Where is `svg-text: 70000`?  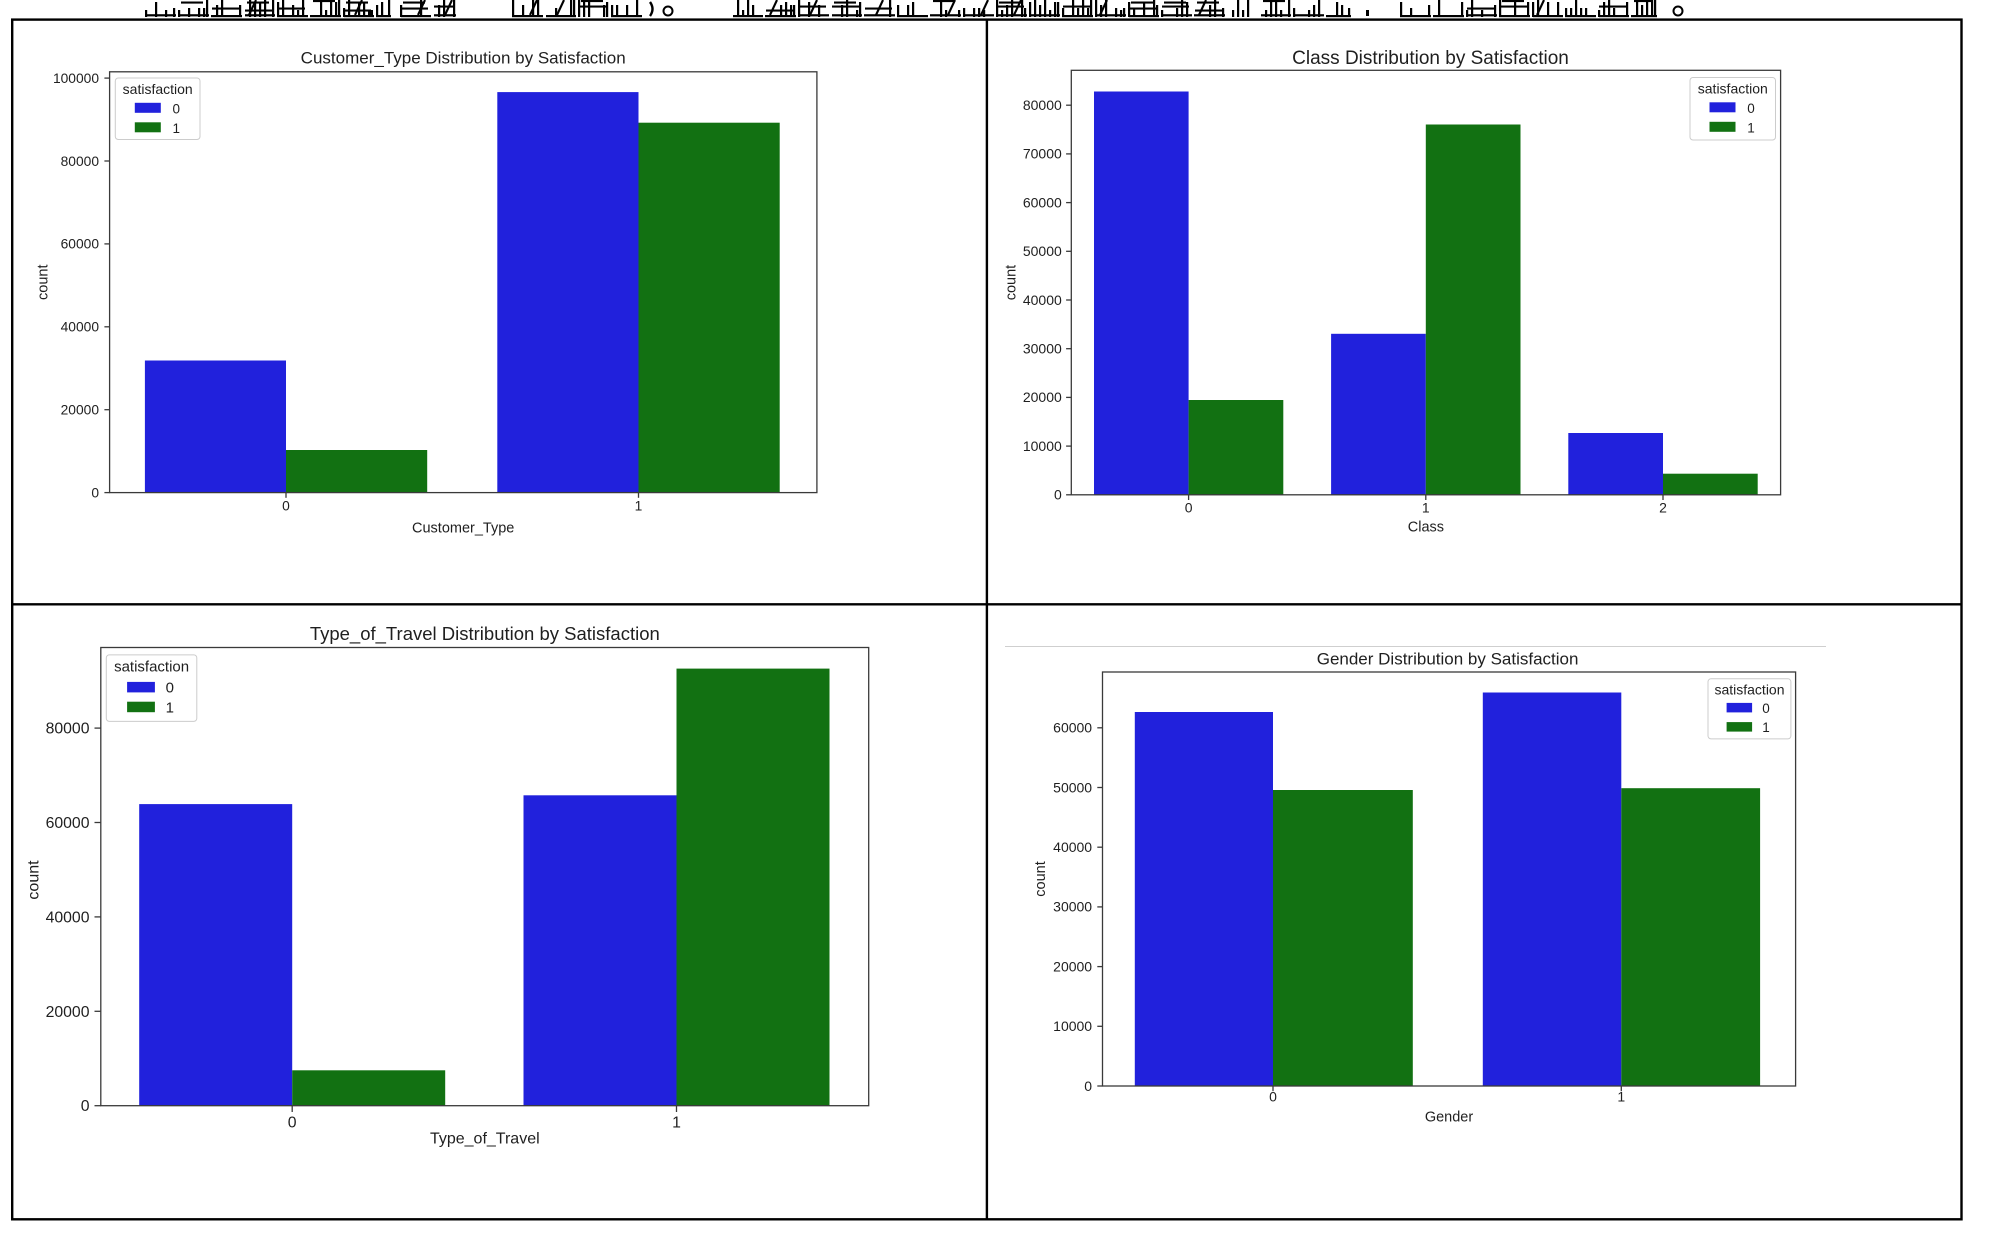 svg-text: 70000 is located at coordinates (1042, 154).